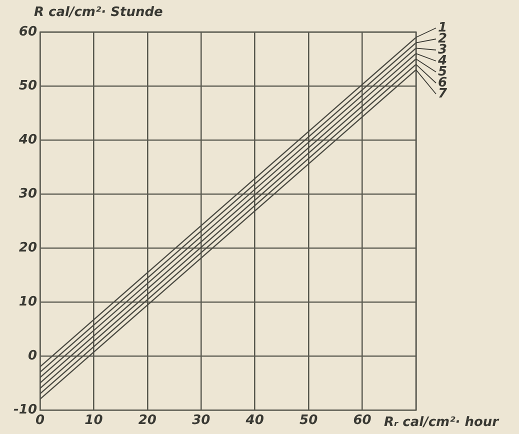 The image size is (519, 434). What do you see at coordinates (442, 422) in the screenshot?
I see `x-axis-title: Rᵣ cal/cm²· hour` at bounding box center [442, 422].